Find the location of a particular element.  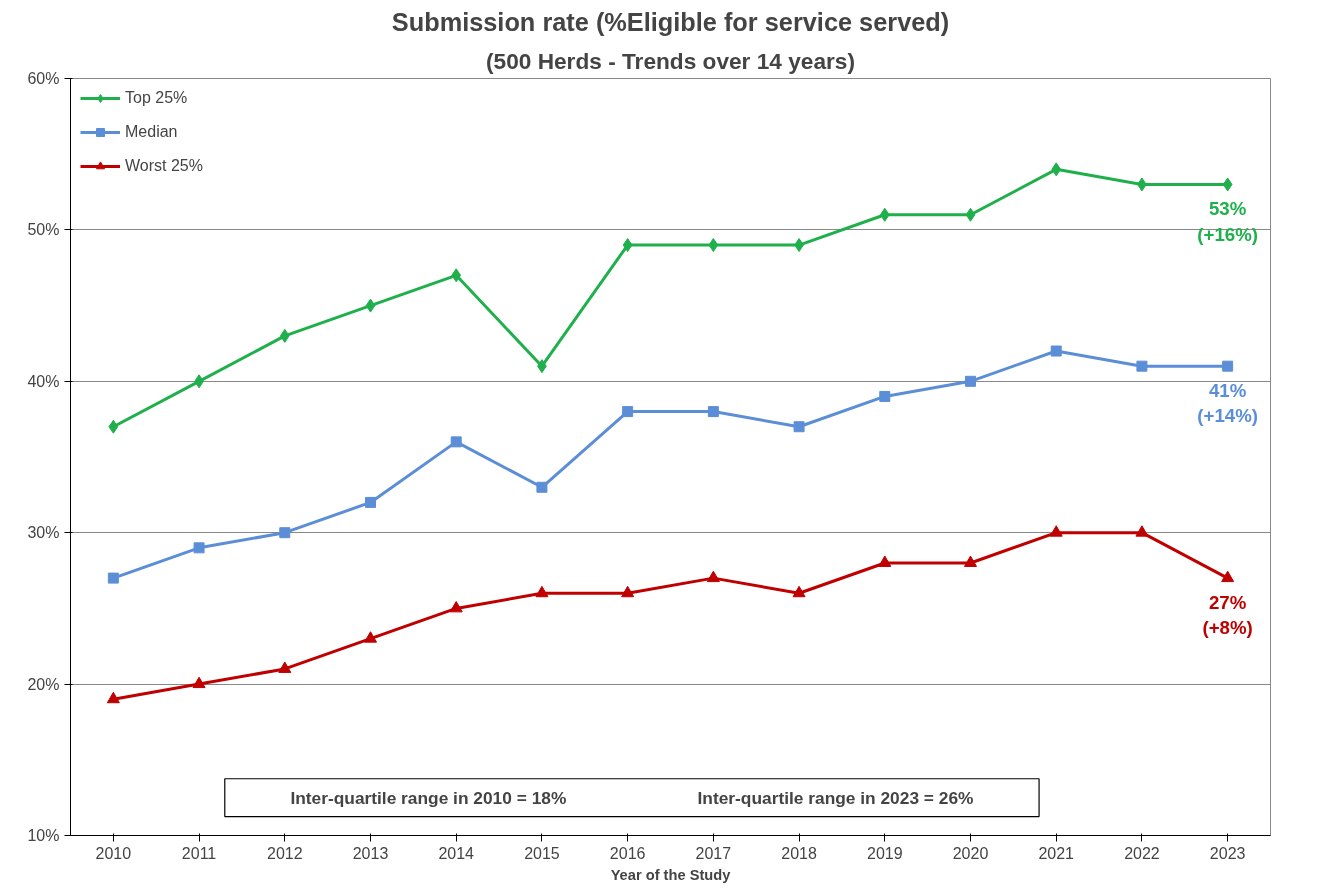

y-tick-label: 20% is located at coordinates (43, 684).